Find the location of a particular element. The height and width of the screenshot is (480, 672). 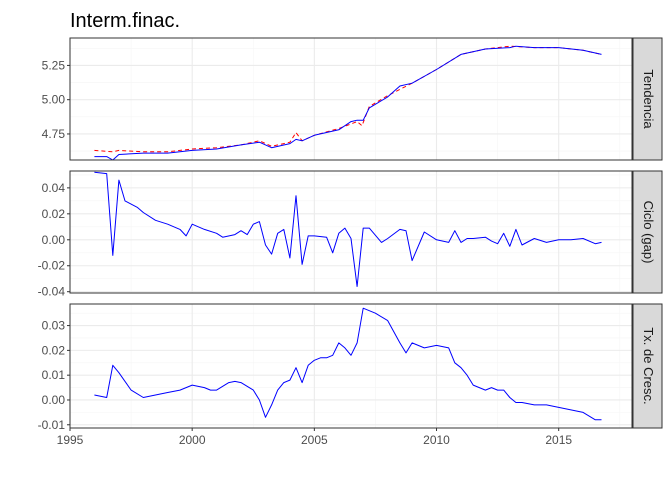

x-tick-label: 2005 is located at coordinates (314, 440).